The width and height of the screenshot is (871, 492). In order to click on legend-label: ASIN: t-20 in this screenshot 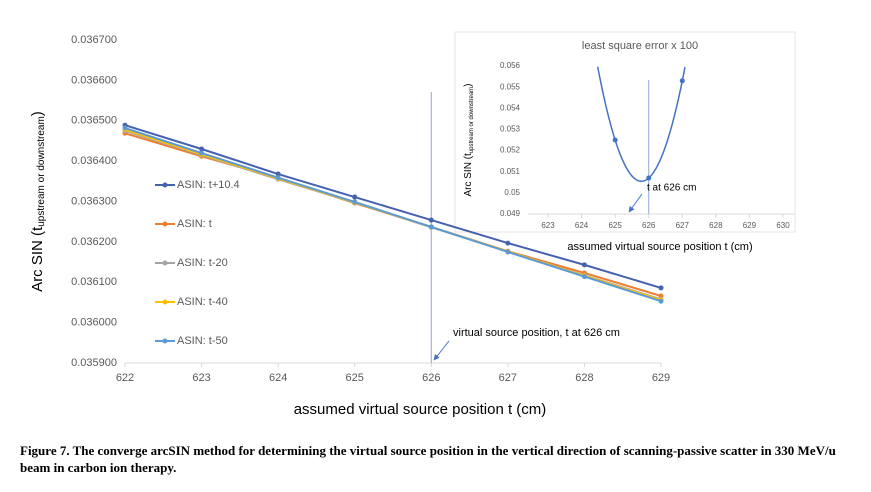, I will do `click(202, 263)`.